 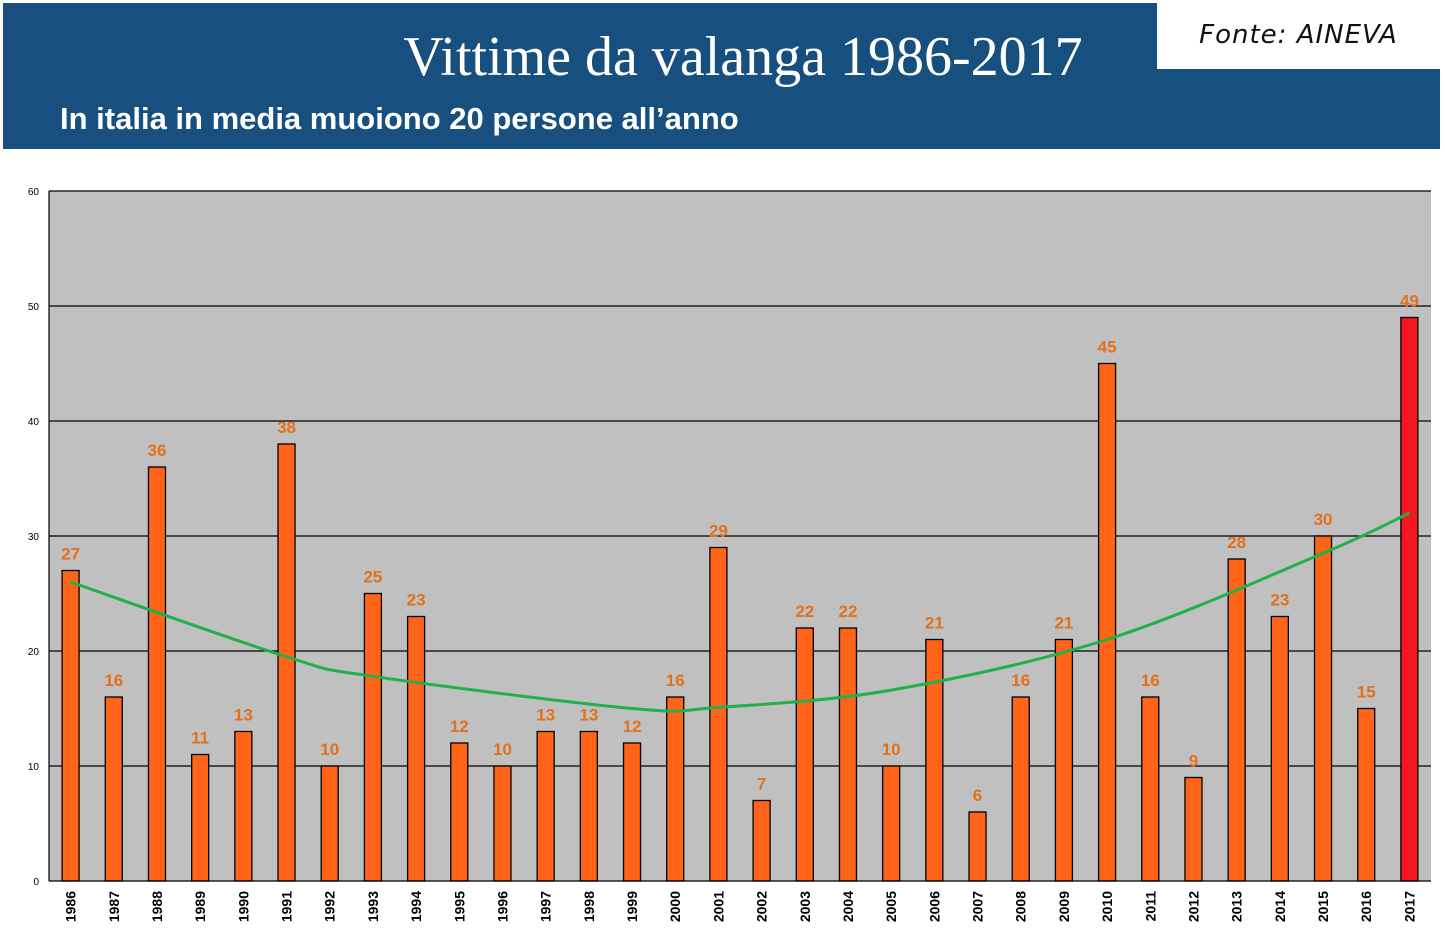 What do you see at coordinates (1236, 720) in the screenshot?
I see `bar-2013` at bounding box center [1236, 720].